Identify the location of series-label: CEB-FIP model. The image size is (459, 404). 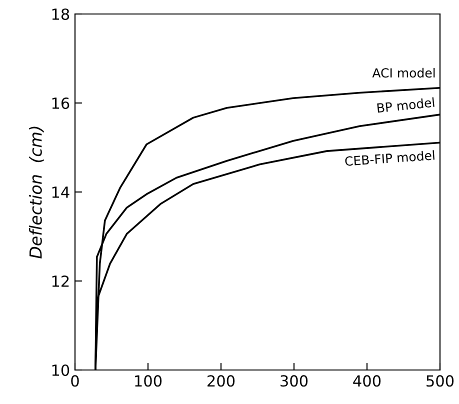
(389, 158).